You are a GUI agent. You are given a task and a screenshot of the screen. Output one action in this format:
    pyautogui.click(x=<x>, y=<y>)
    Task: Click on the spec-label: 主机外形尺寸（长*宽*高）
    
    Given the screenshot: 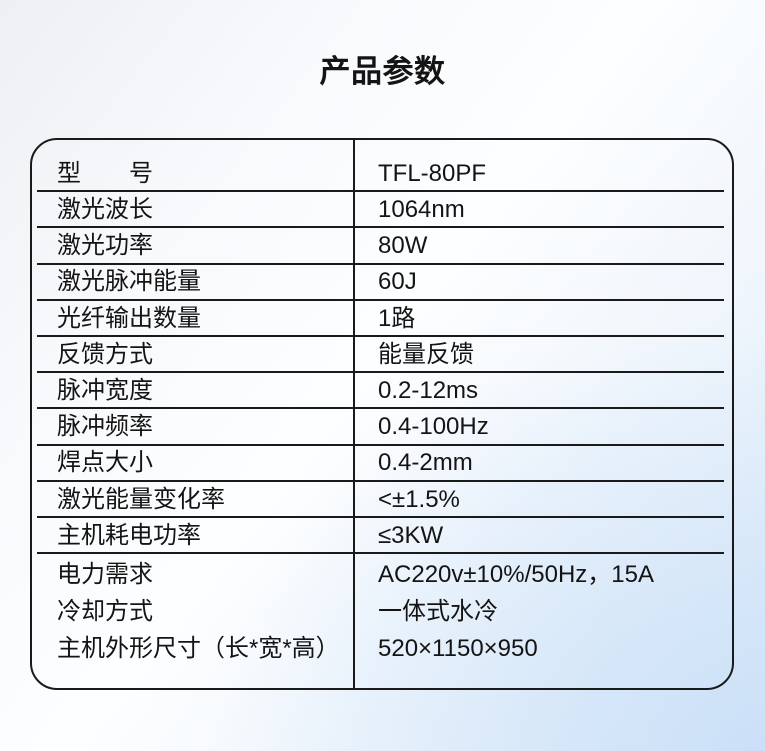 What is the action you would take?
    pyautogui.click(x=198, y=649)
    